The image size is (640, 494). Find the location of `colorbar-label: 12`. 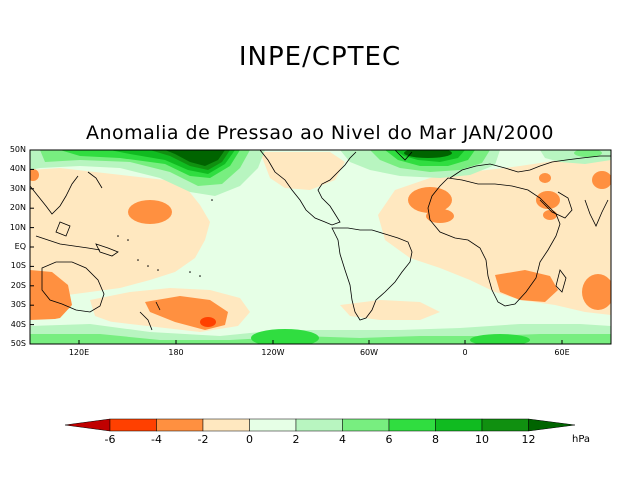

colorbar-label: 12 is located at coordinates (529, 439).